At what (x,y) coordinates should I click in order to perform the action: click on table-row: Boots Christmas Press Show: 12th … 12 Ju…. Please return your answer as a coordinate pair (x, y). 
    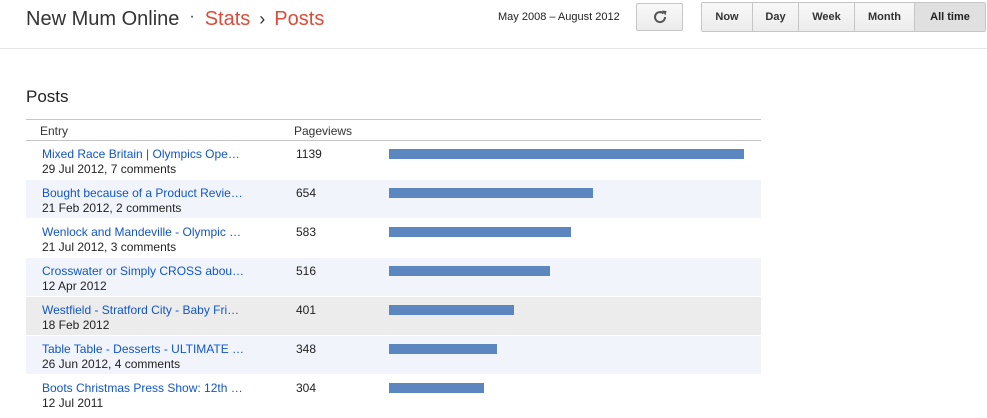
    Looking at the image, I should click on (393, 394).